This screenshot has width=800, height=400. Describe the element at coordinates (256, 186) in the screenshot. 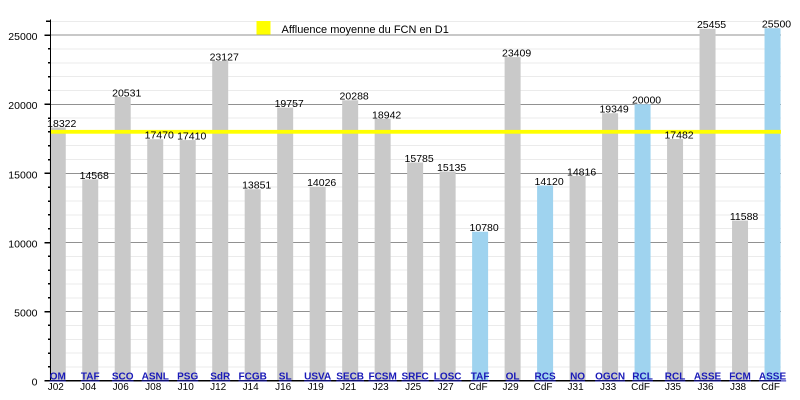

I see `svg-text: 13851` at that location.